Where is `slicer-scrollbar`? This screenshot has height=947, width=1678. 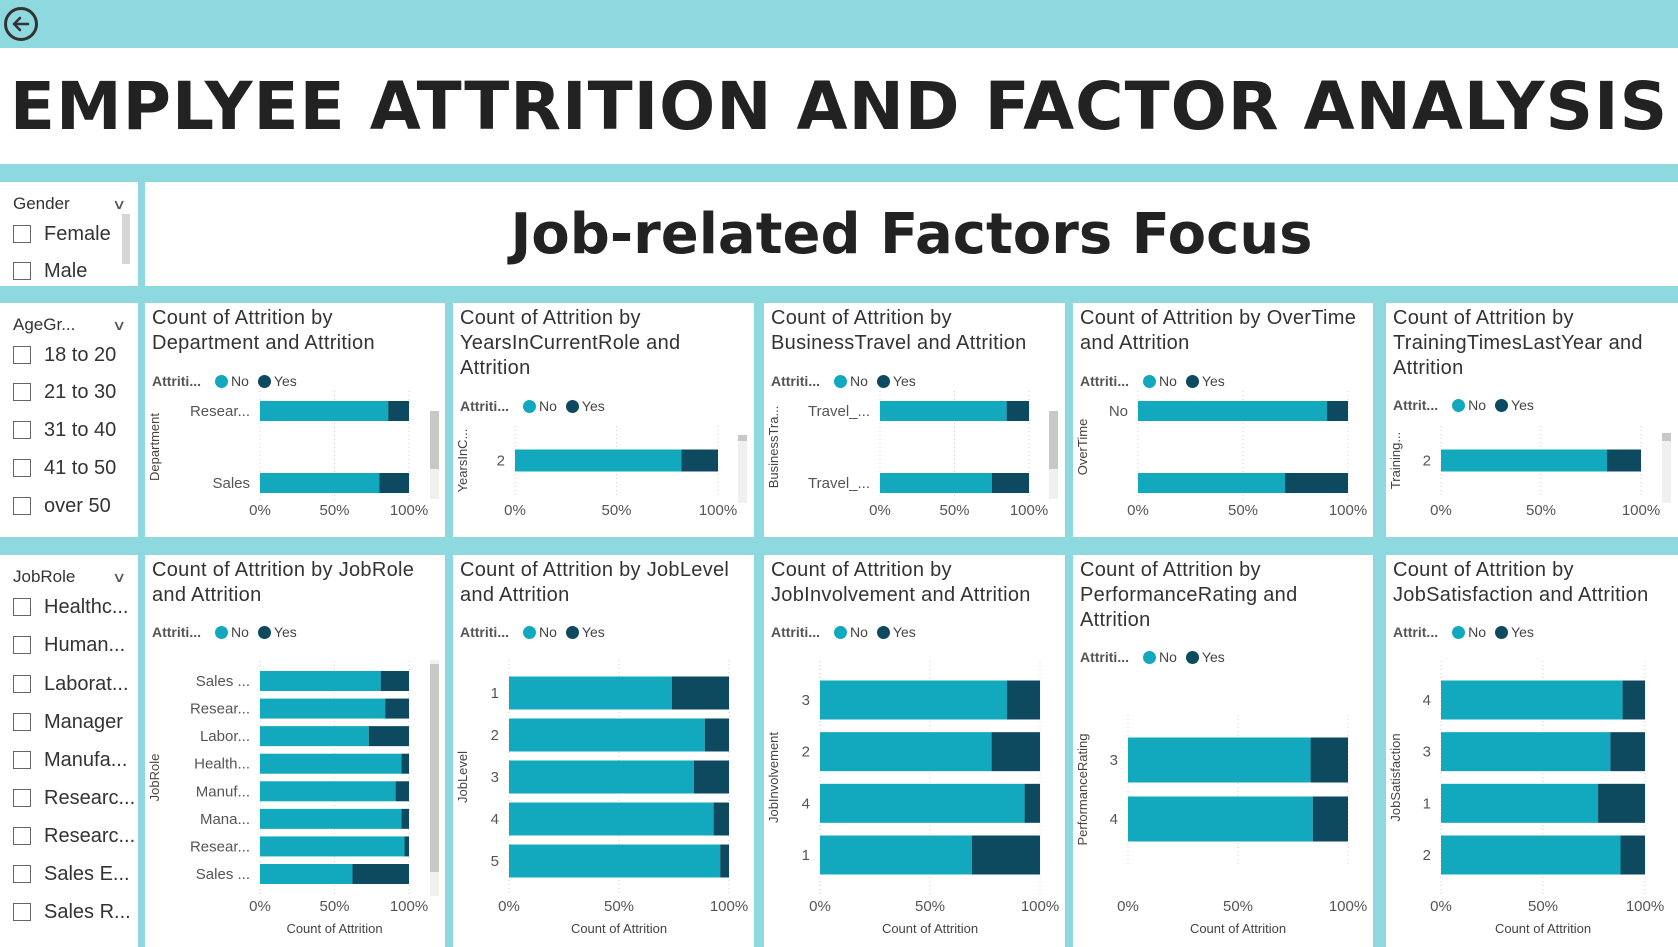
slicer-scrollbar is located at coordinates (126, 239).